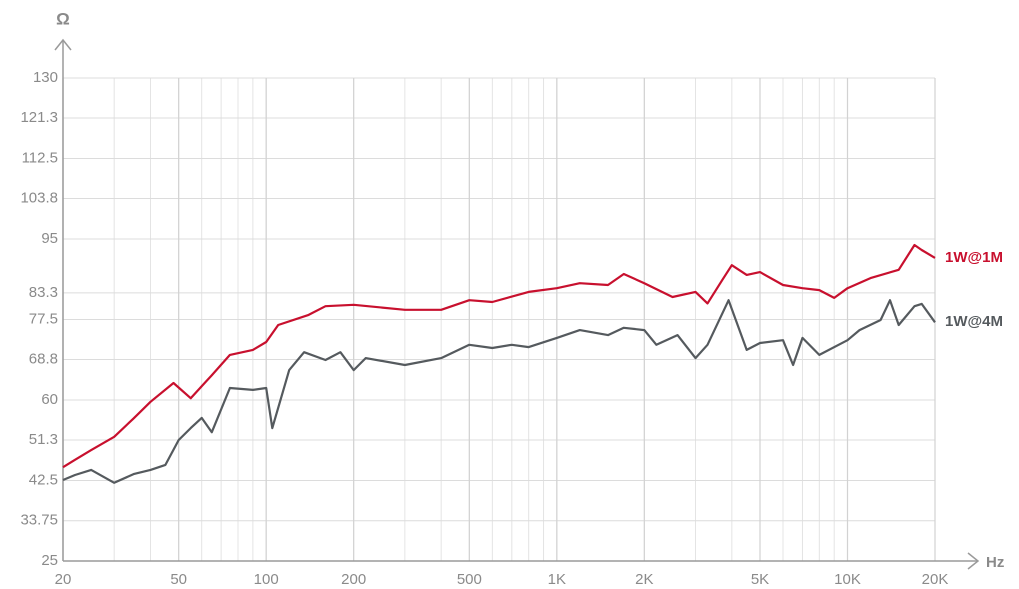 The height and width of the screenshot is (589, 1019). Describe the element at coordinates (973, 561) in the screenshot. I see `x-arrow` at that location.